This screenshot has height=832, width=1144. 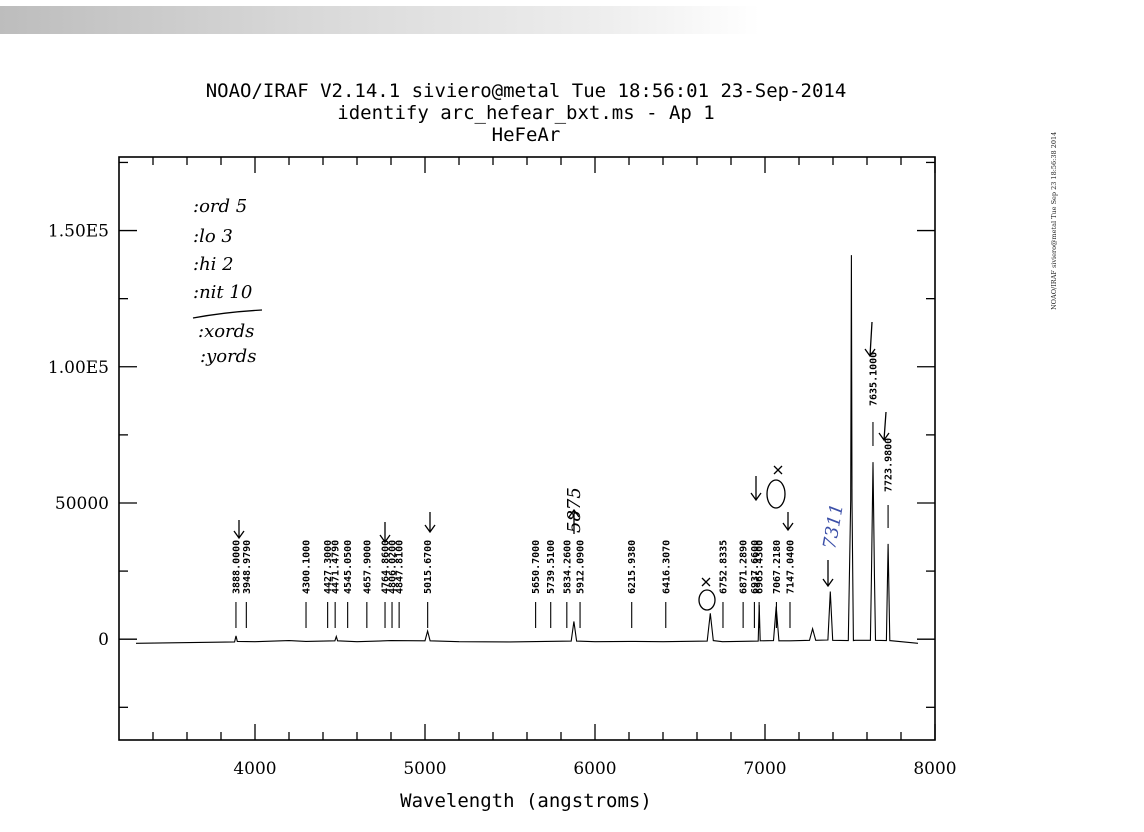 I want to click on line-label: 7067.2180, so click(x=777, y=567).